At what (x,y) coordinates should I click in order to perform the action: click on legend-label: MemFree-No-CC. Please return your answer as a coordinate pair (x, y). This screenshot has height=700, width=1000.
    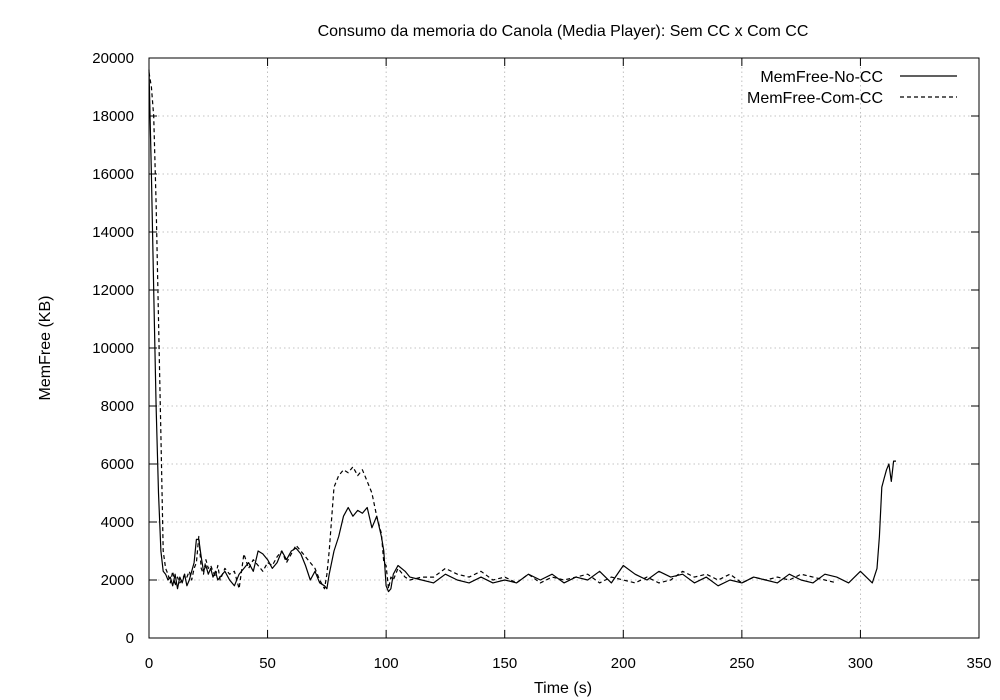
    Looking at the image, I should click on (821, 77).